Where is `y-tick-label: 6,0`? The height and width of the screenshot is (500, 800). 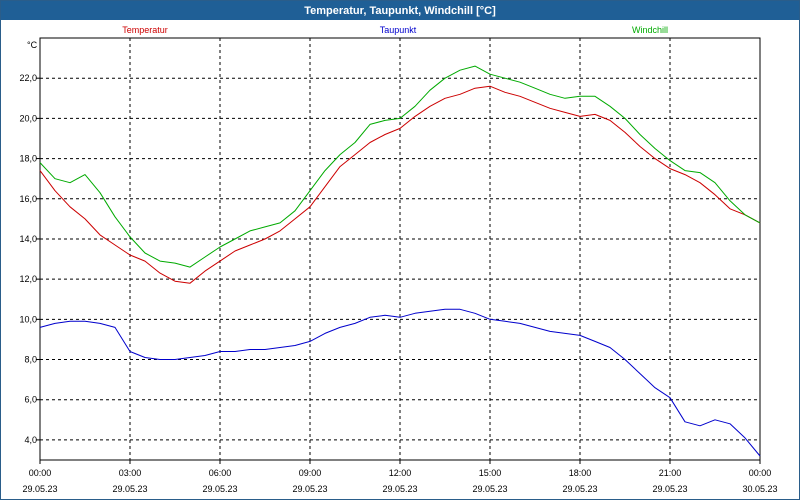 y-tick-label: 6,0 is located at coordinates (30, 400).